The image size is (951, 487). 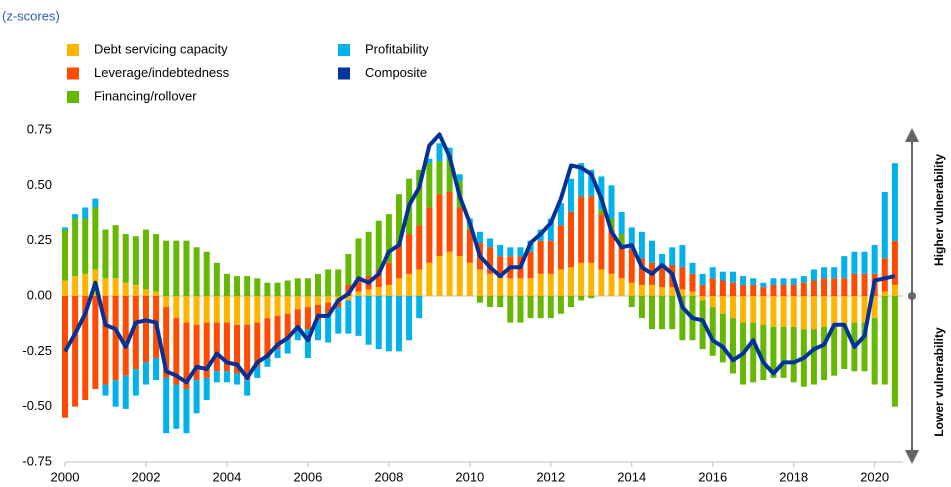 What do you see at coordinates (39, 128) in the screenshot?
I see `y-tick-label: 0.75` at bounding box center [39, 128].